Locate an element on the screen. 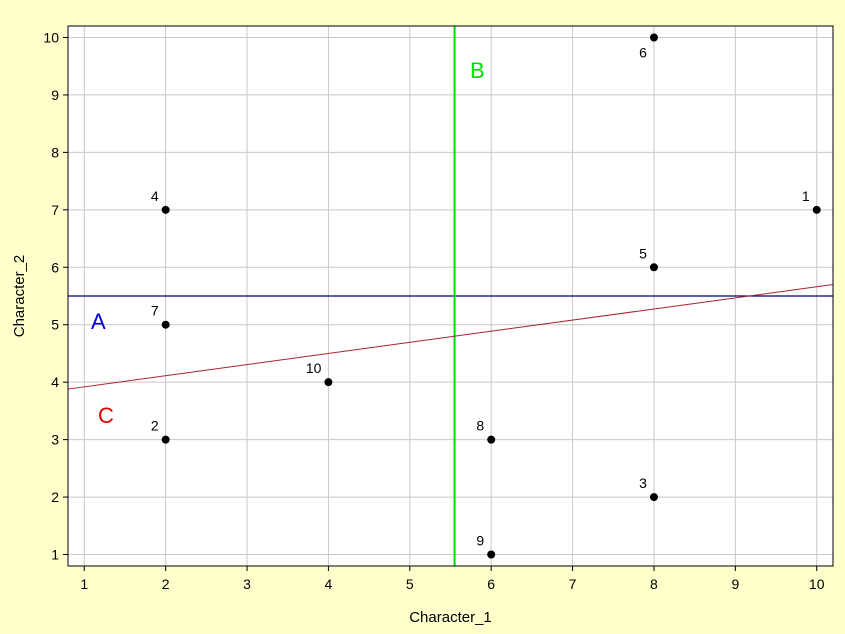 The width and height of the screenshot is (845, 634). x-tick-label: 10 is located at coordinates (817, 584).